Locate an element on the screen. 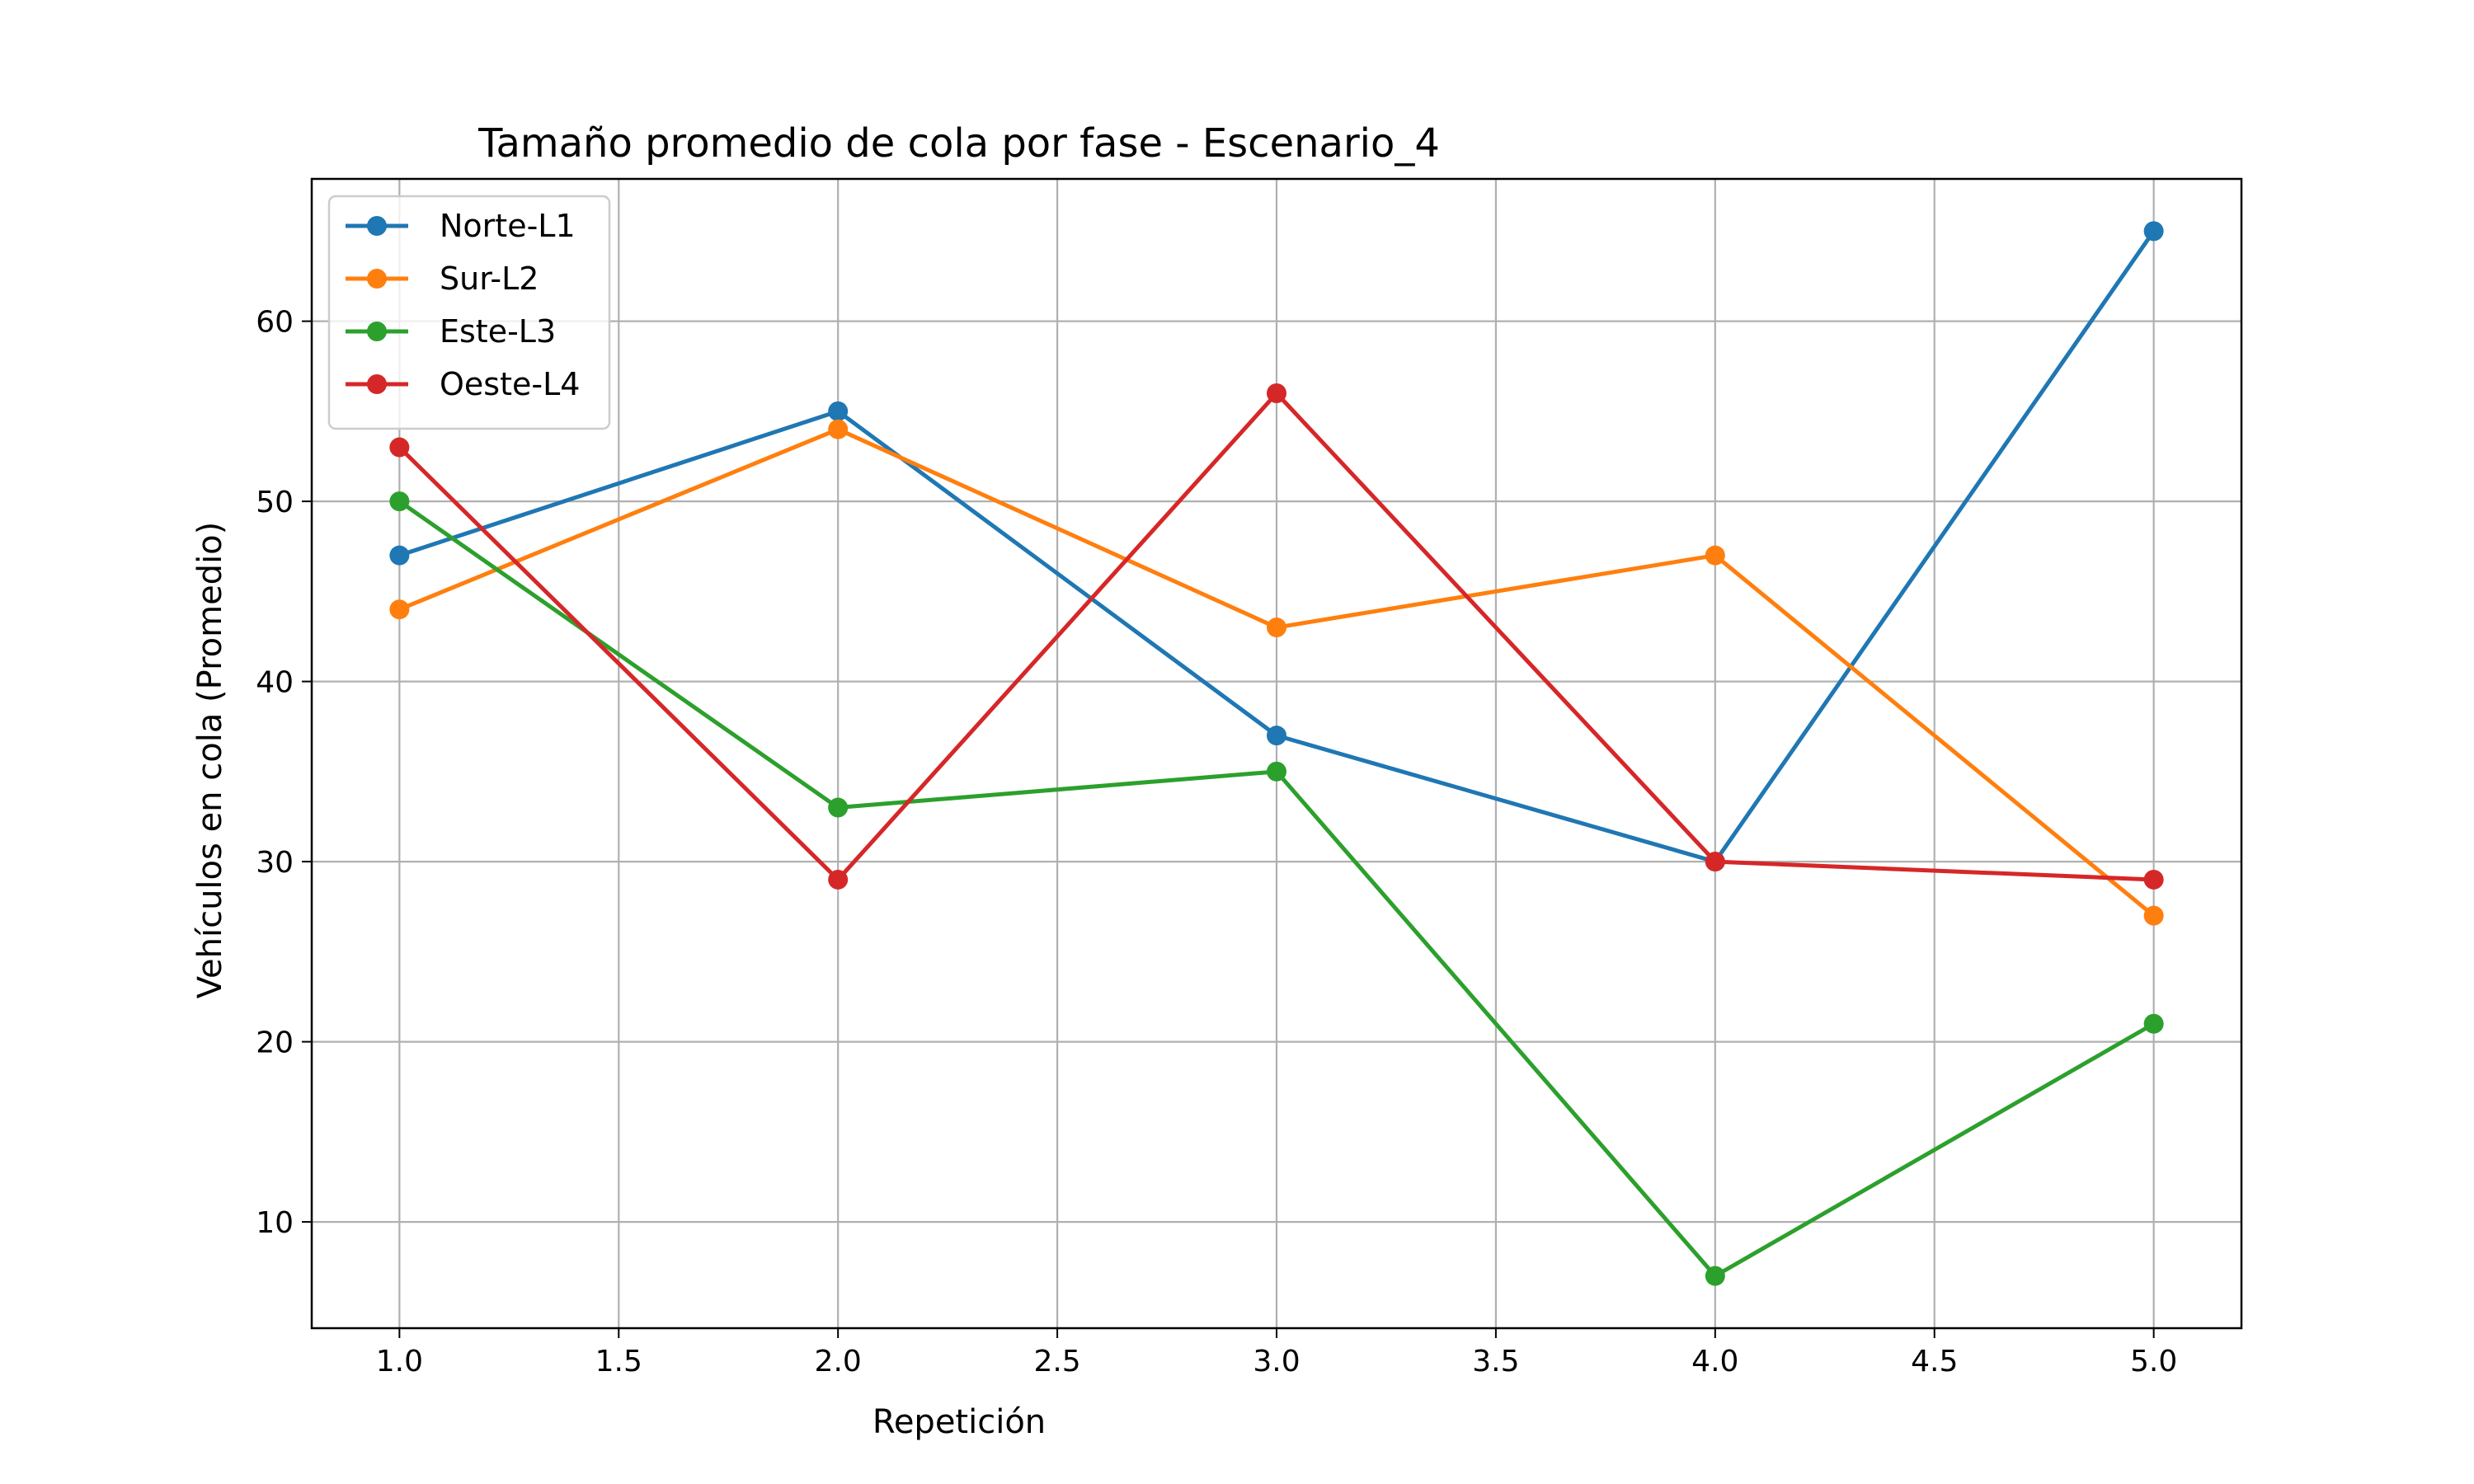 Image resolution: width=2474 pixels, height=1484 pixels. legend-label: Sur-L2 is located at coordinates (489, 279).